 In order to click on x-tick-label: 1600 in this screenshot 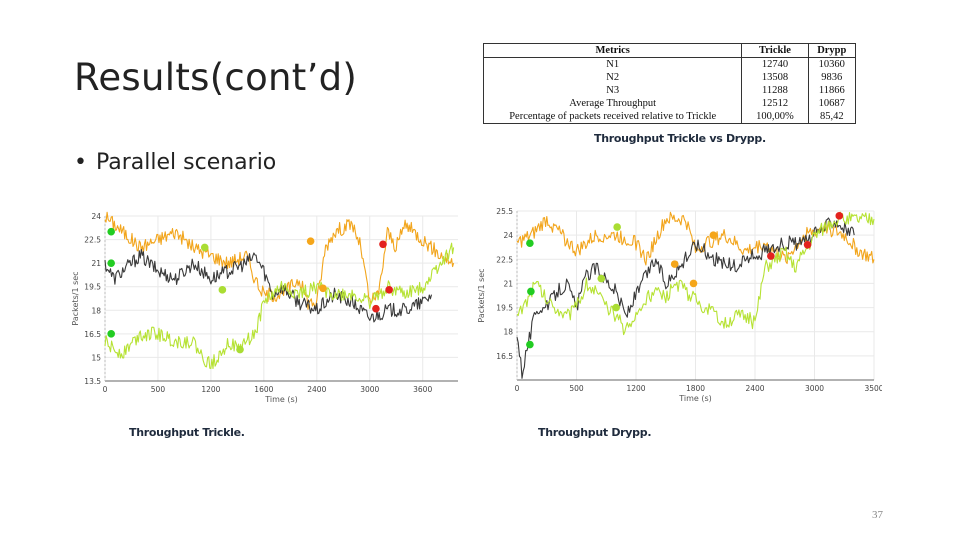, I will do `click(263, 389)`.